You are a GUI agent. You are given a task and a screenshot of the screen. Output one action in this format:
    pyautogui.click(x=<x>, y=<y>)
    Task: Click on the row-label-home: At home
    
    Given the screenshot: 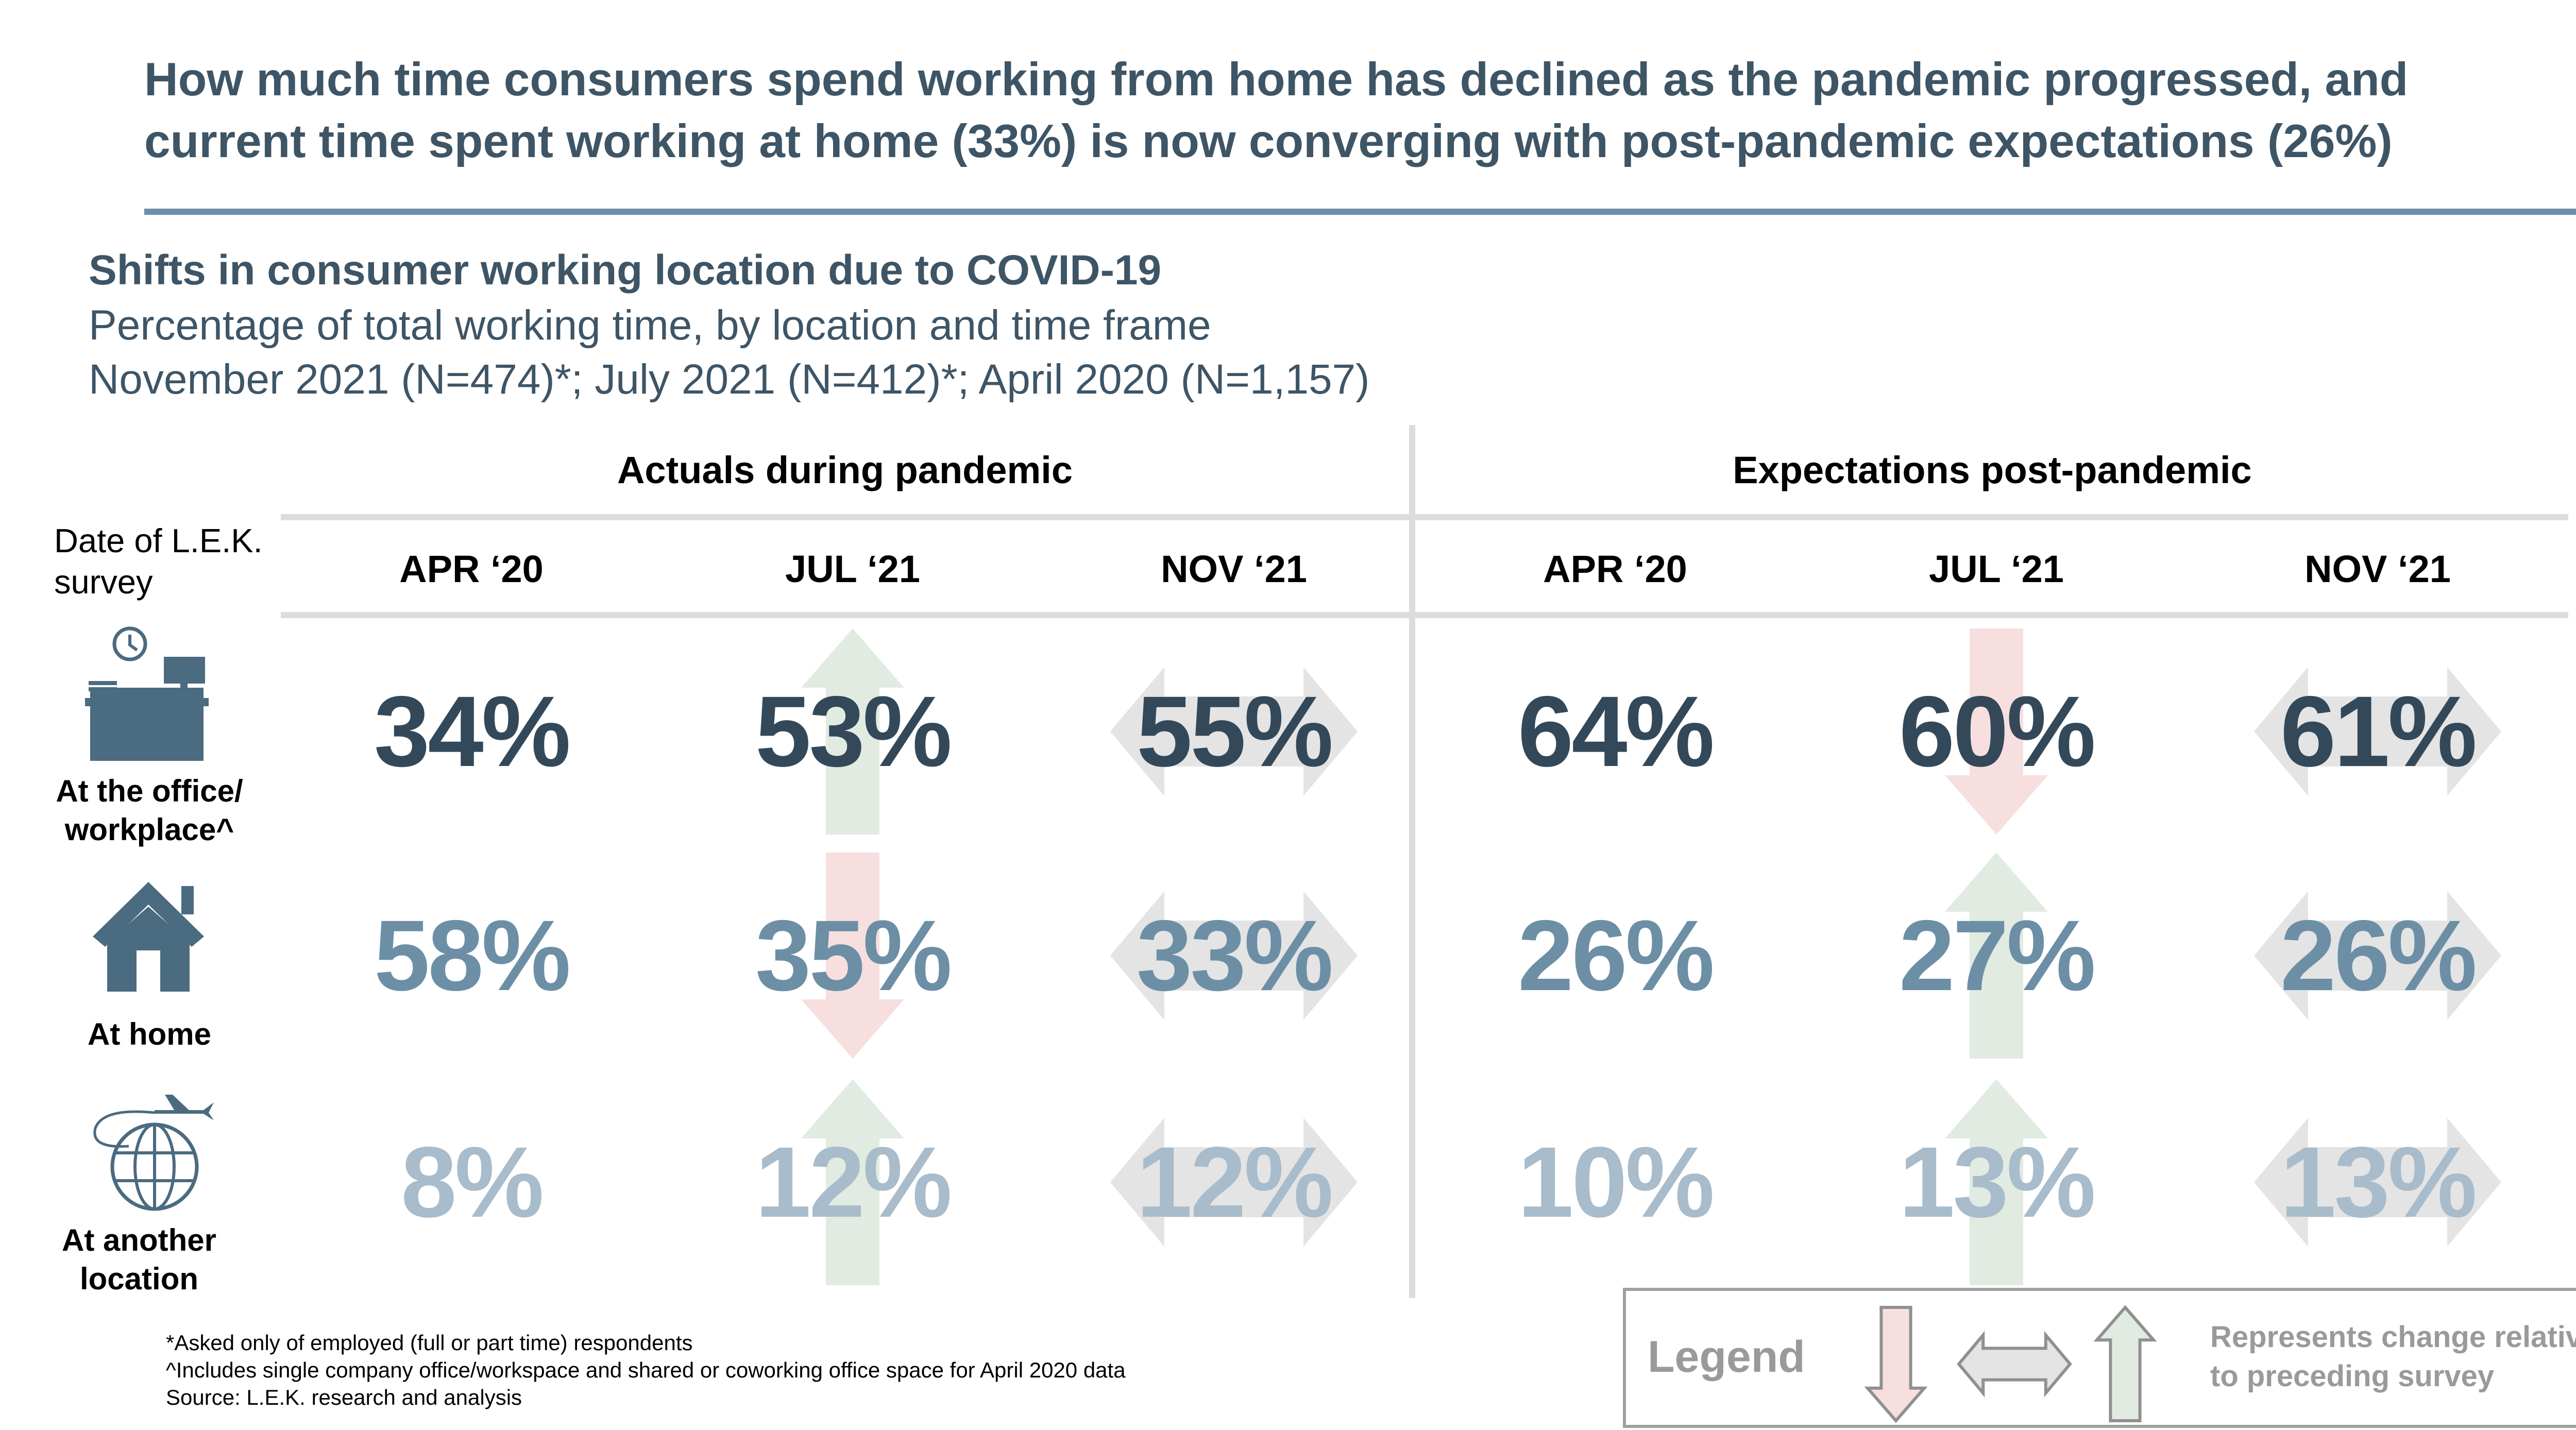 What is the action you would take?
    pyautogui.click(x=149, y=1034)
    